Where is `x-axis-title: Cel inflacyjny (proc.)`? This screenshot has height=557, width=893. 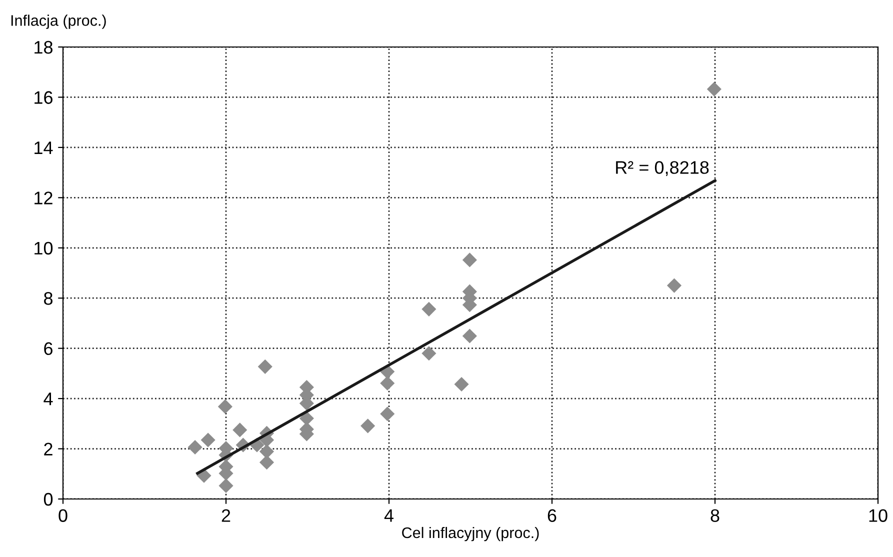 x-axis-title: Cel inflacyjny (proc.) is located at coordinates (470, 534).